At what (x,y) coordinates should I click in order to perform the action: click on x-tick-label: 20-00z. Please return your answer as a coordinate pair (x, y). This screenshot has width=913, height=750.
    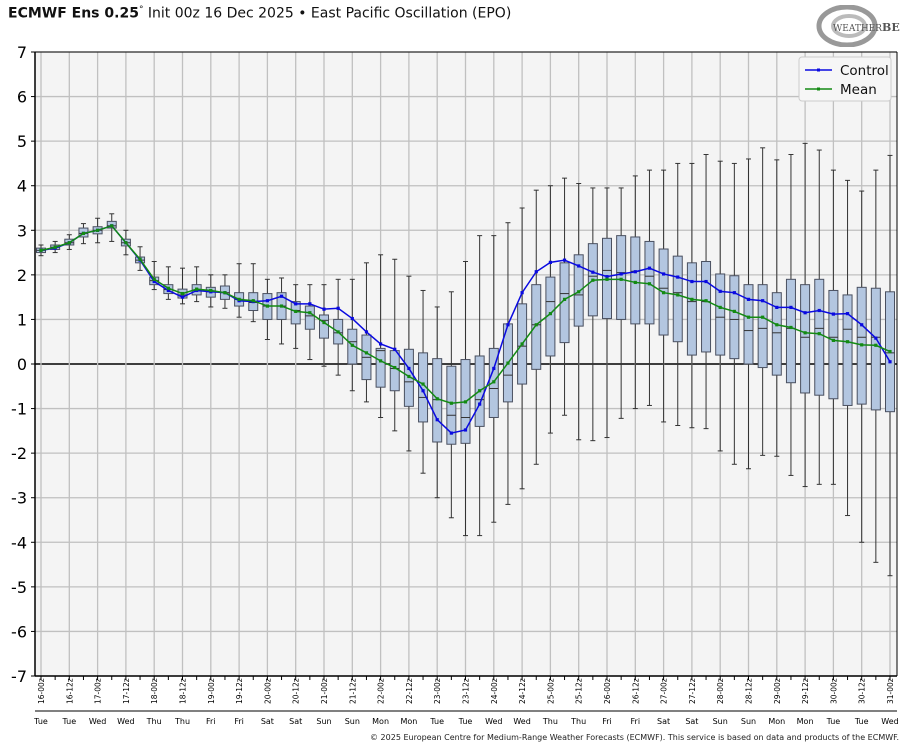
    Looking at the image, I should click on (267, 691).